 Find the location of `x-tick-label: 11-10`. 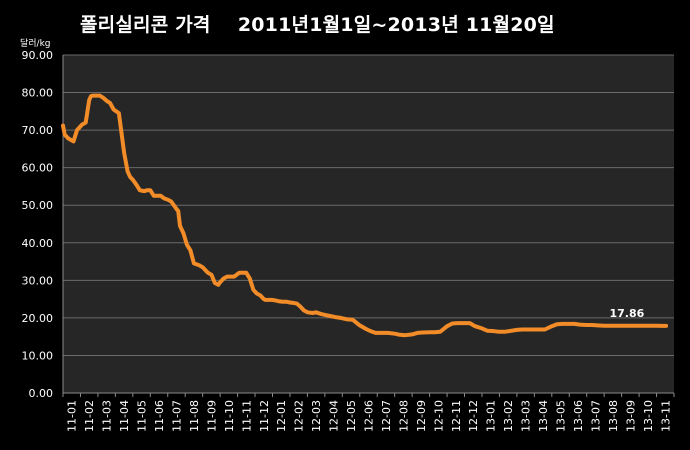

x-tick-label: 11-10 is located at coordinates (229, 416).